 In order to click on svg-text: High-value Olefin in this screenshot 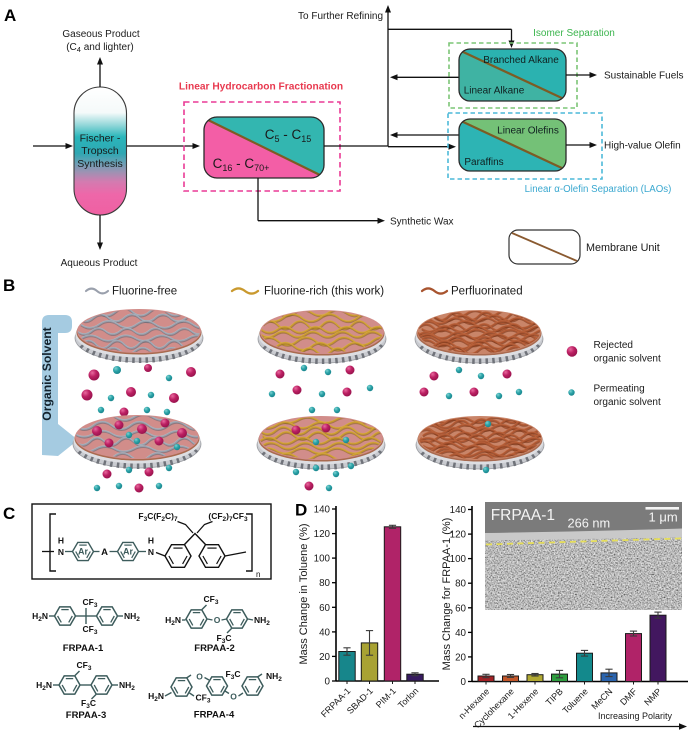, I will do `click(642, 146)`.